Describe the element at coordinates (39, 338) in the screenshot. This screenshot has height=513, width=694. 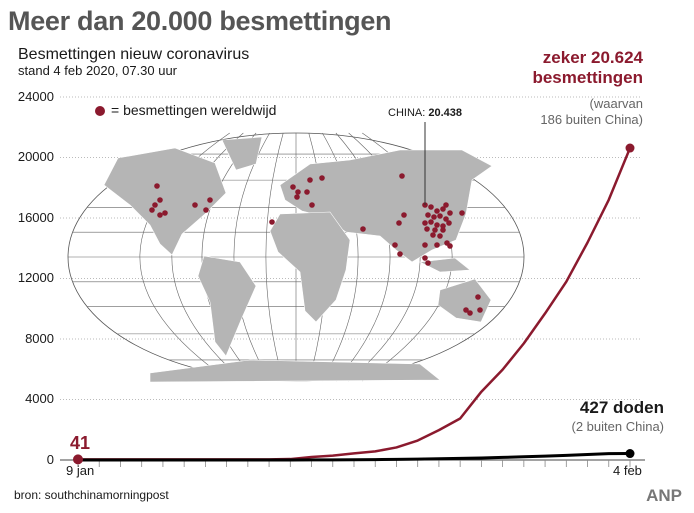
I see `y-tick-label: 8000` at that location.